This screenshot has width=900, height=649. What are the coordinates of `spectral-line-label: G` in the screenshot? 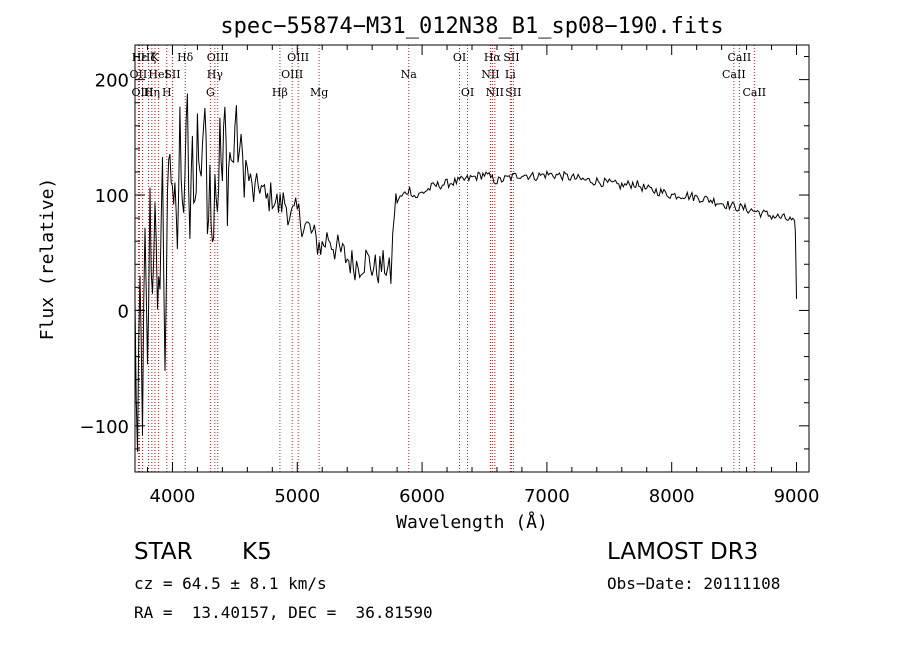 It's located at (210, 92).